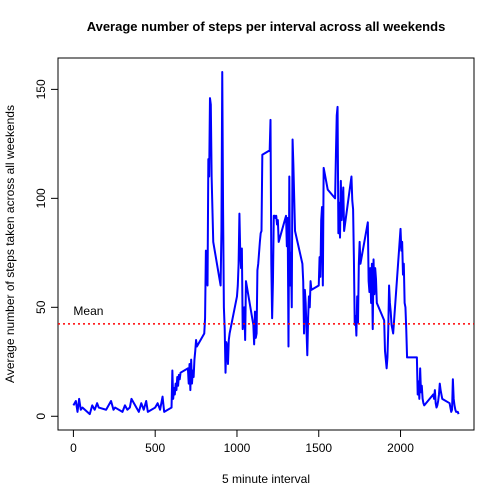 The width and height of the screenshot is (504, 504). Describe the element at coordinates (41, 198) in the screenshot. I see `y-tick-label: 100` at that location.